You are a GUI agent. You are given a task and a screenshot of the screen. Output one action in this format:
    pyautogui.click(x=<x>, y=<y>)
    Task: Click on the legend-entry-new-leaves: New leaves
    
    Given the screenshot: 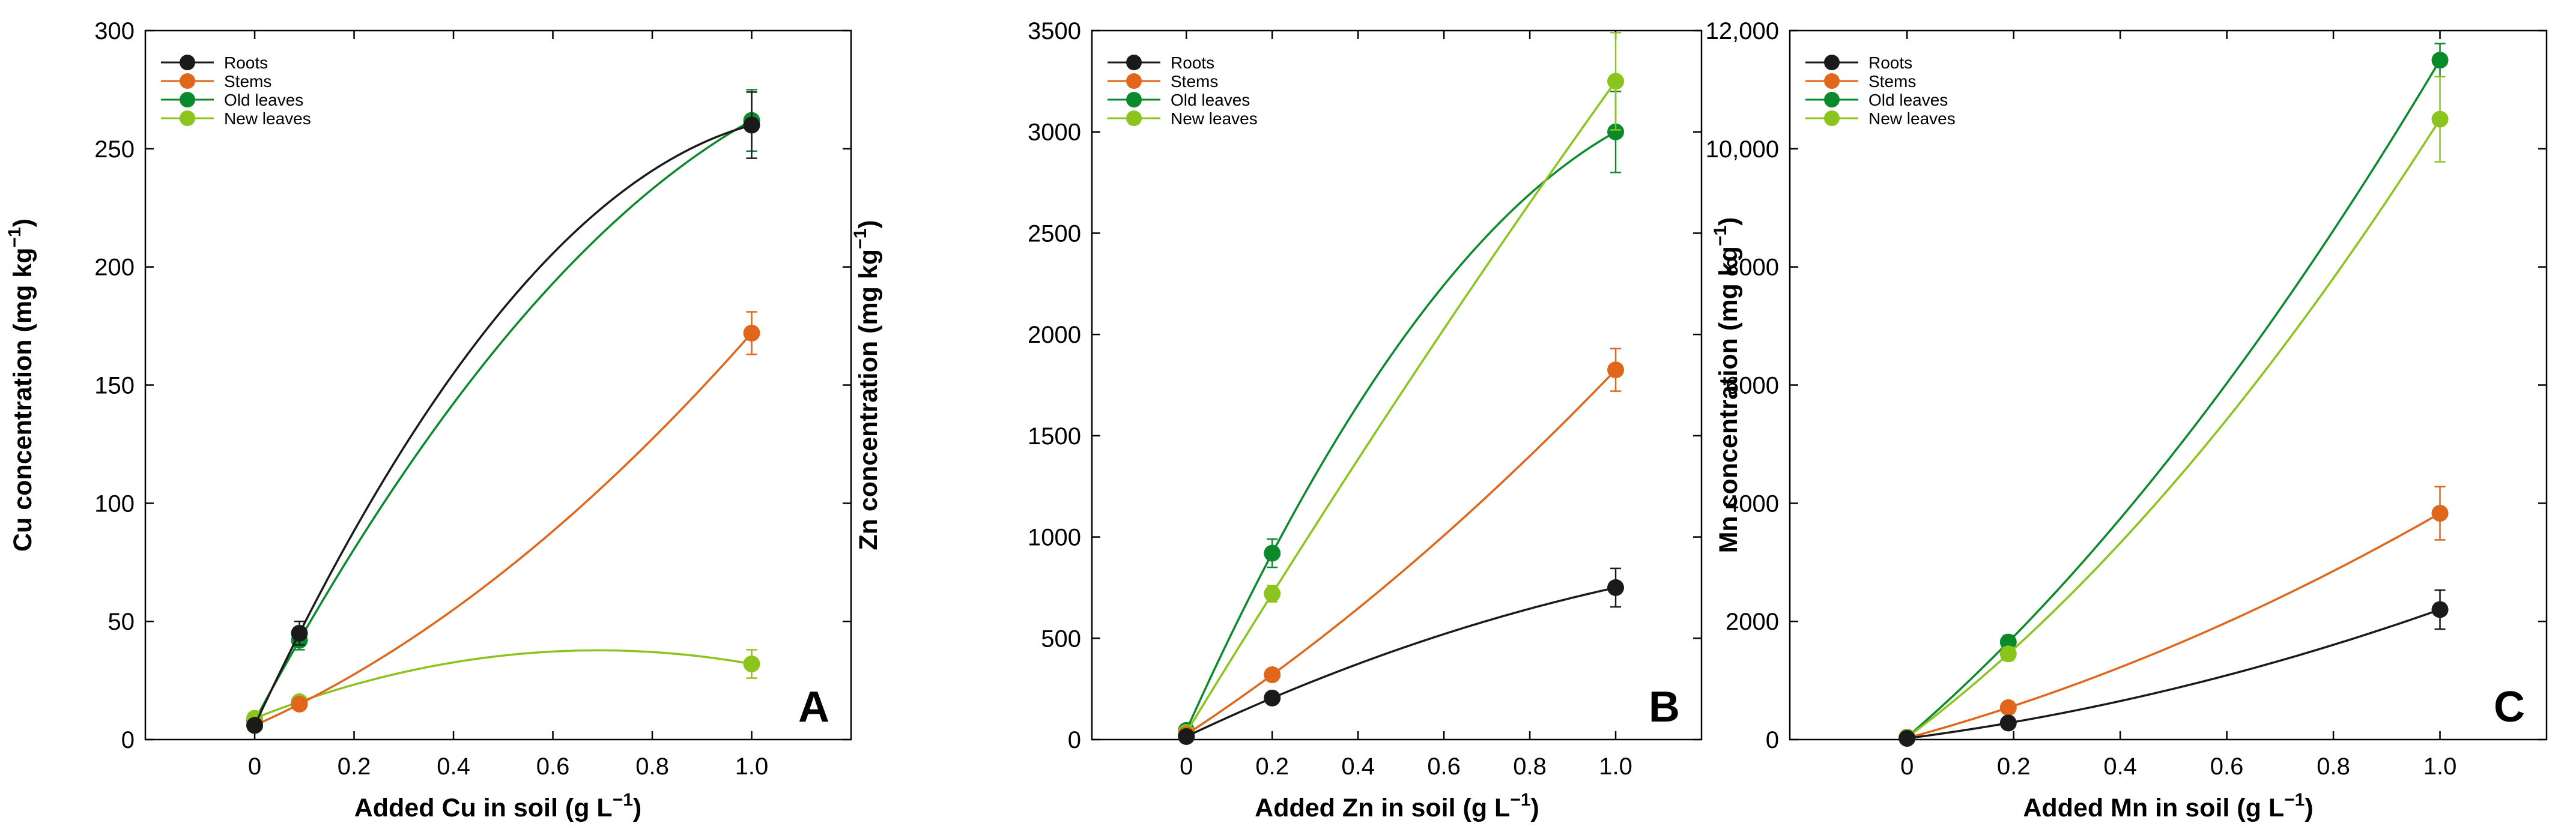 What is the action you would take?
    pyautogui.click(x=1183, y=118)
    